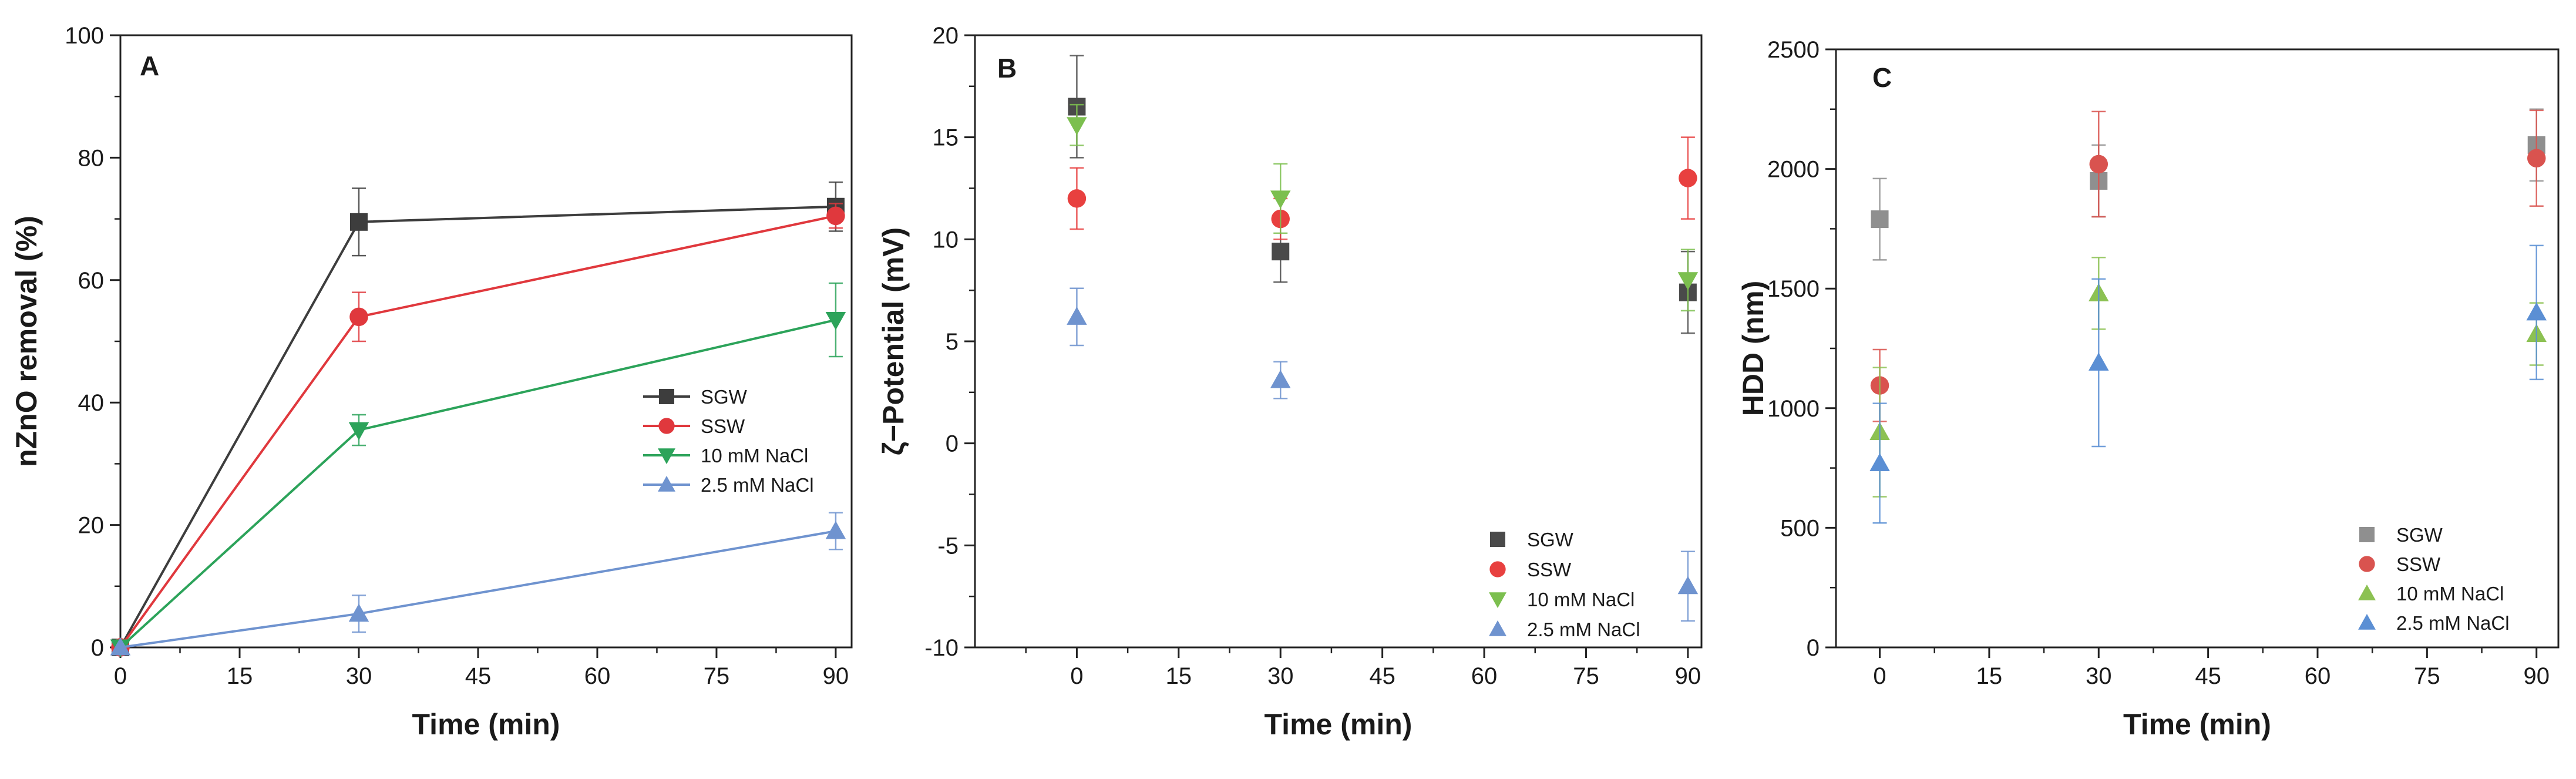 This screenshot has height=779, width=2576. Describe the element at coordinates (91, 281) in the screenshot. I see `y-tick-label: 60` at that location.